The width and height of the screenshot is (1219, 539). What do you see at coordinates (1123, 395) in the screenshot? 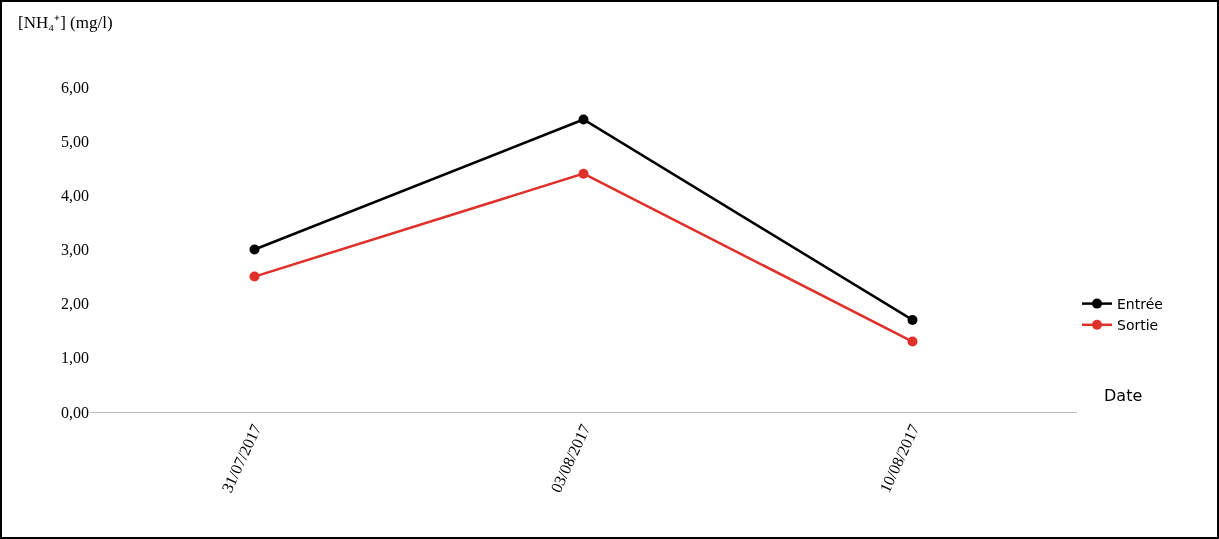
I see `x-axis-title: Date` at bounding box center [1123, 395].